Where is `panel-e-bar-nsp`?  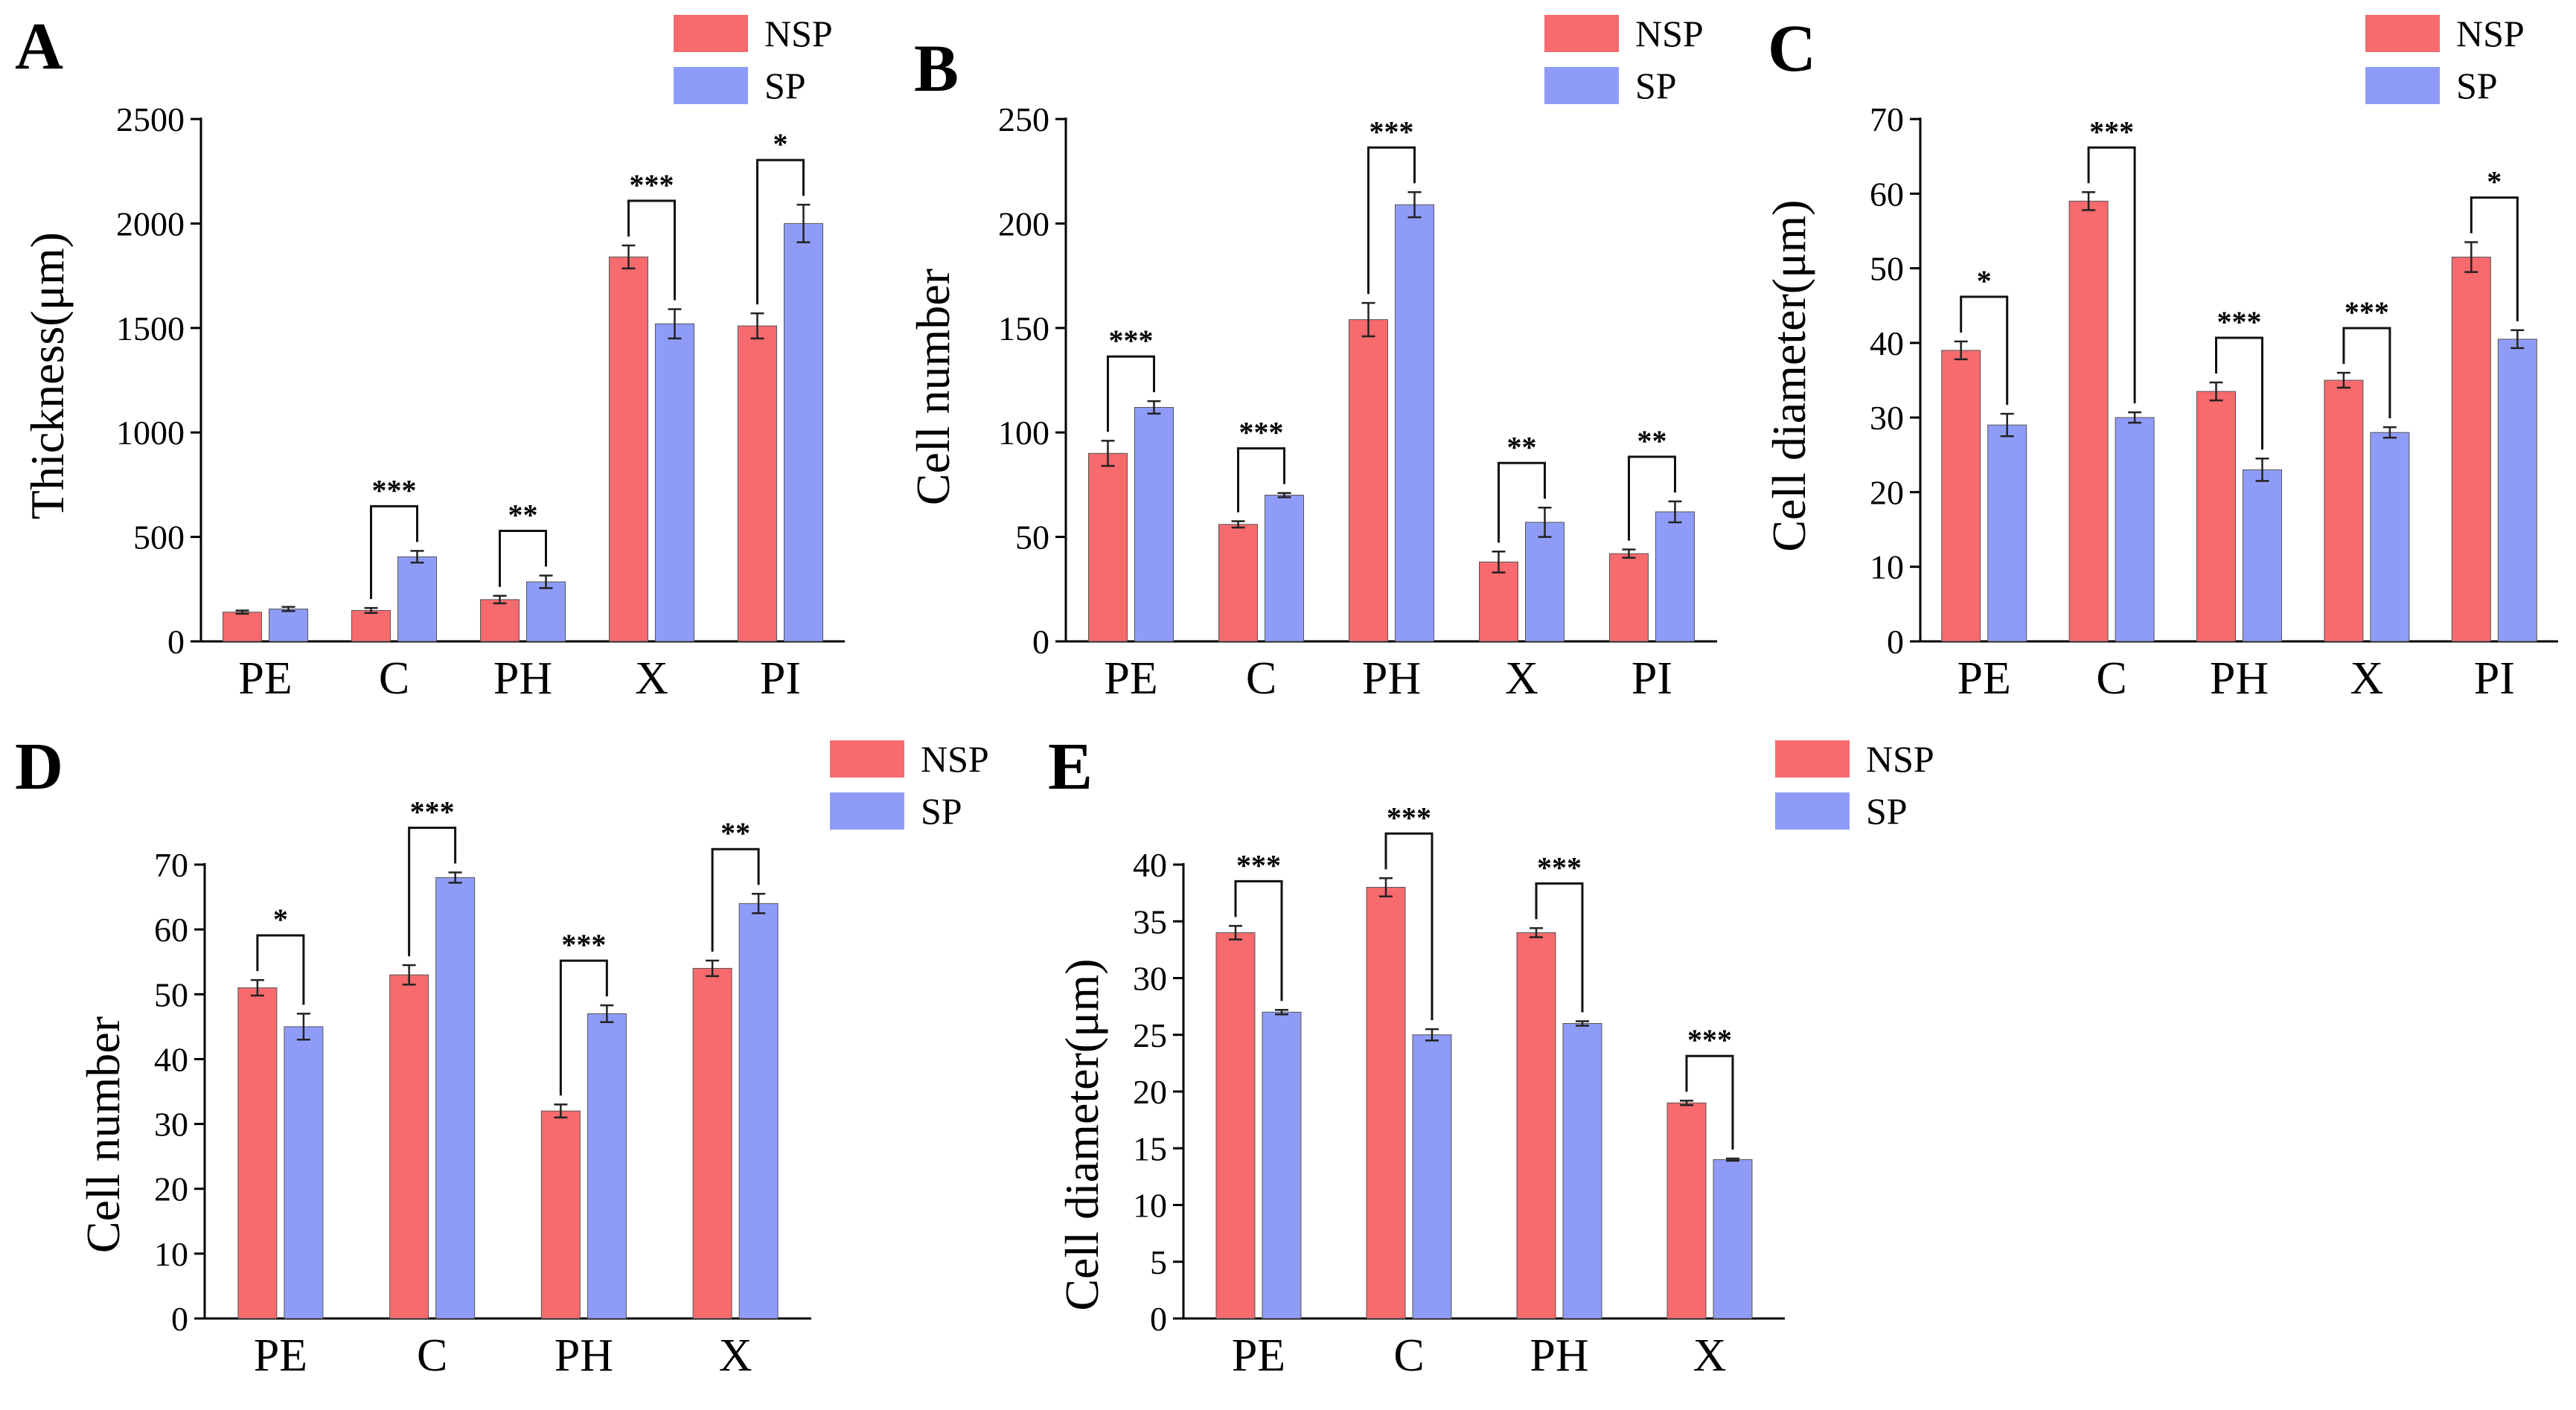
panel-e-bar-nsp is located at coordinates (1386, 1103).